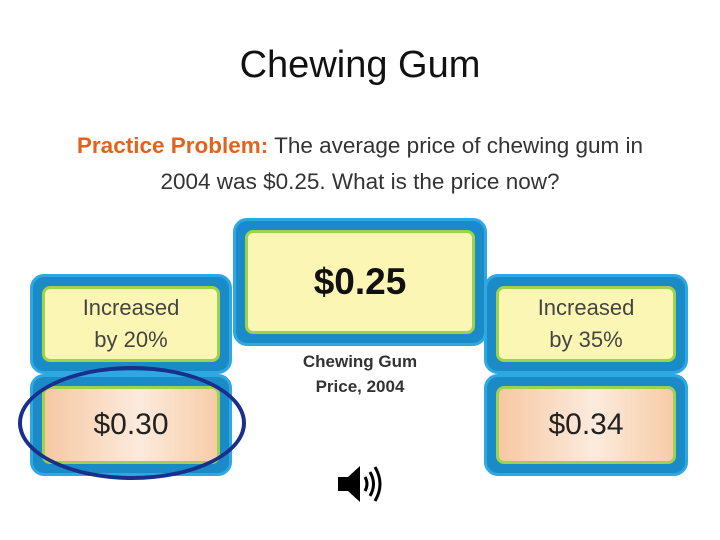 This screenshot has width=720, height=540. What do you see at coordinates (586, 308) in the screenshot?
I see `right-label-line1: Increased` at bounding box center [586, 308].